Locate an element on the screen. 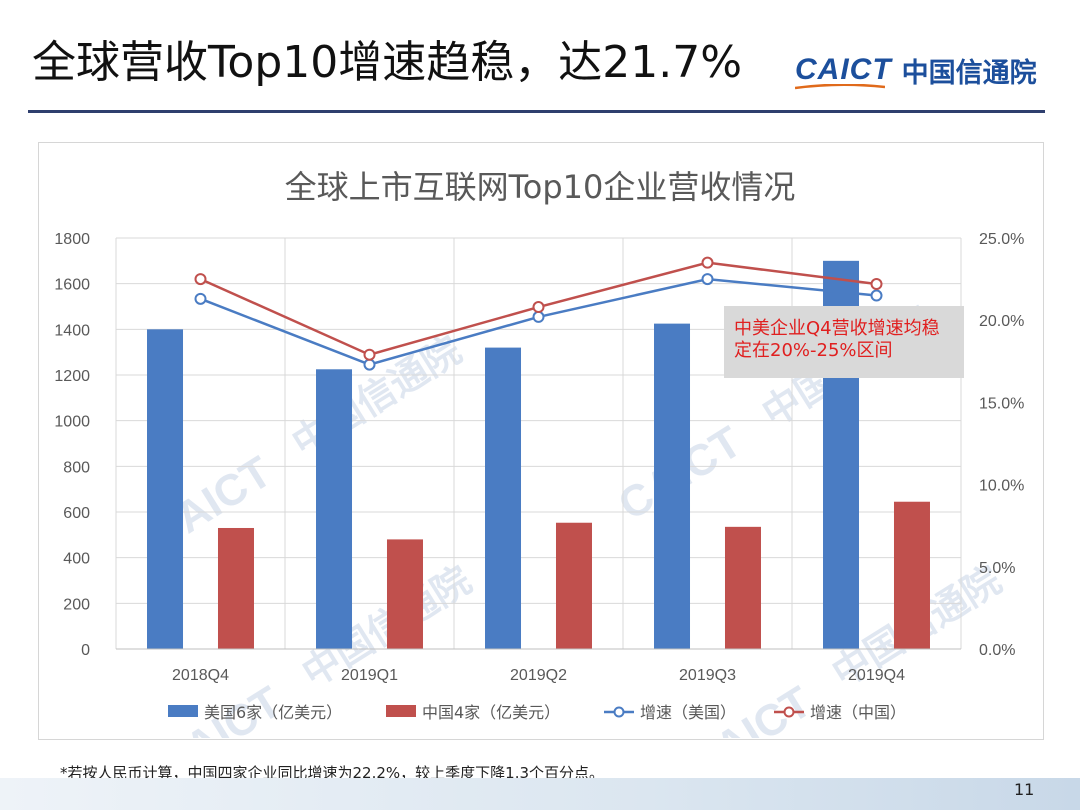 Image resolution: width=1080 pixels, height=810 pixels. point-us-2019Q2 is located at coordinates (538, 316).